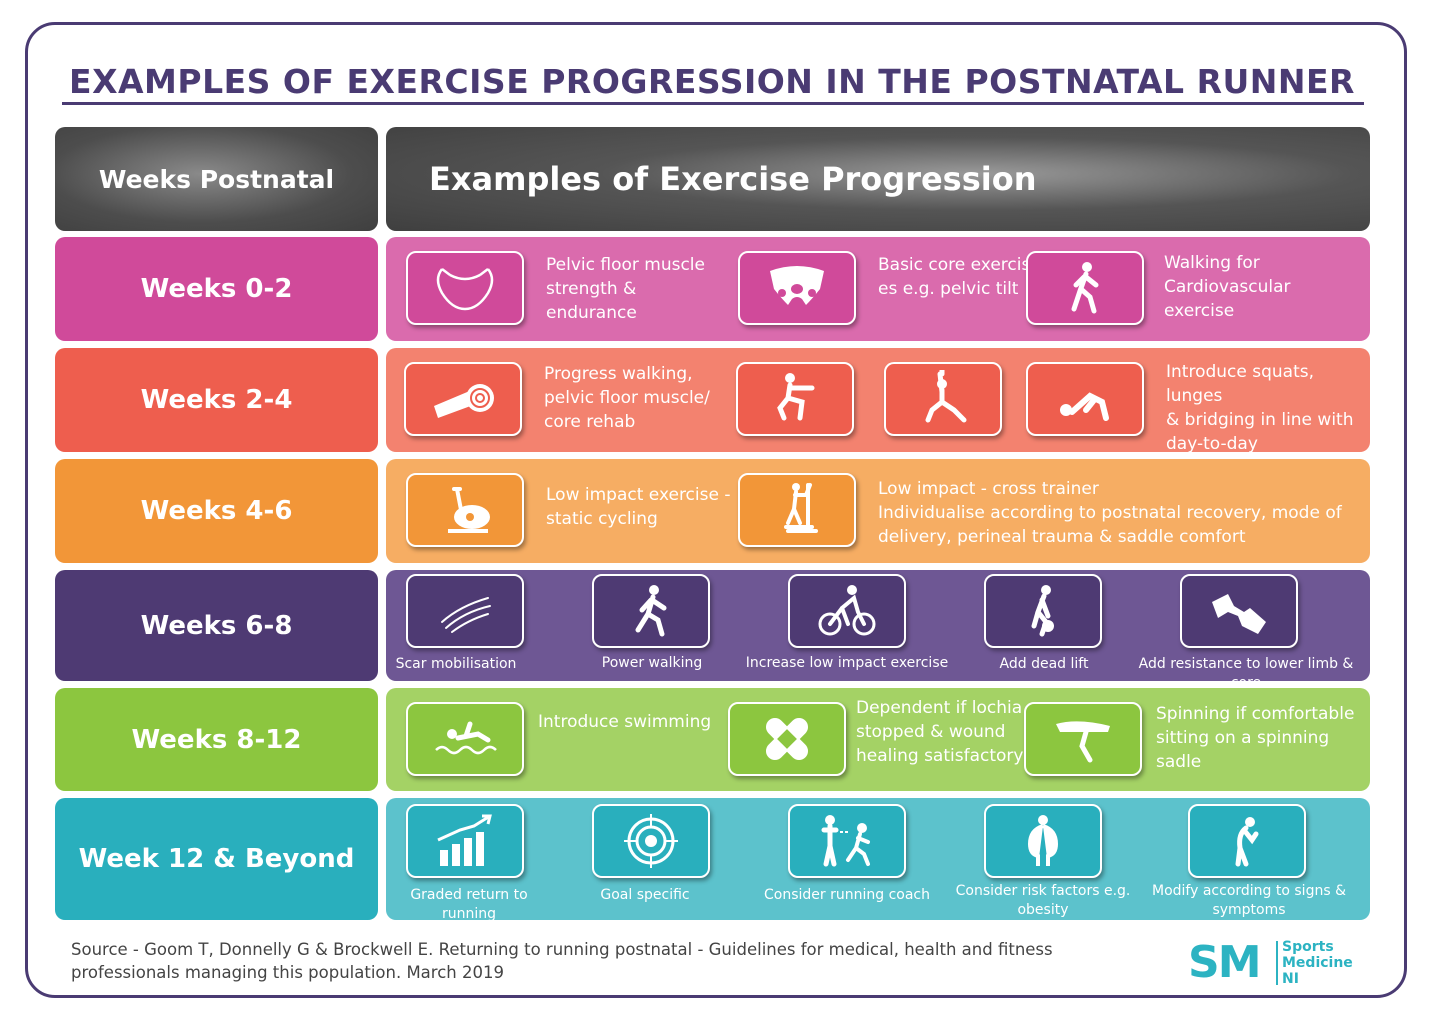 This screenshot has height=1022, width=1444. What do you see at coordinates (943, 399) in the screenshot?
I see `lunge-icon` at bounding box center [943, 399].